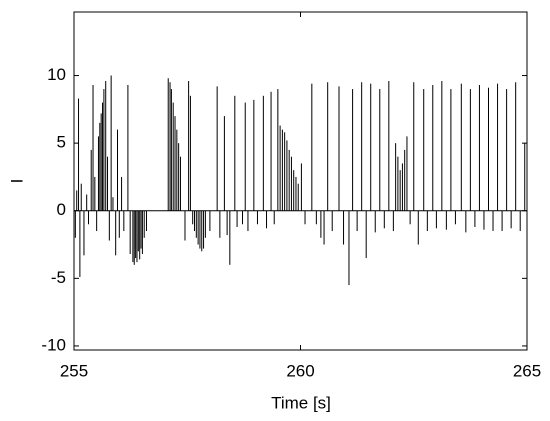 This screenshot has height=421, width=550. What do you see at coordinates (56, 74) in the screenshot?
I see `y-tick-label: 10` at bounding box center [56, 74].